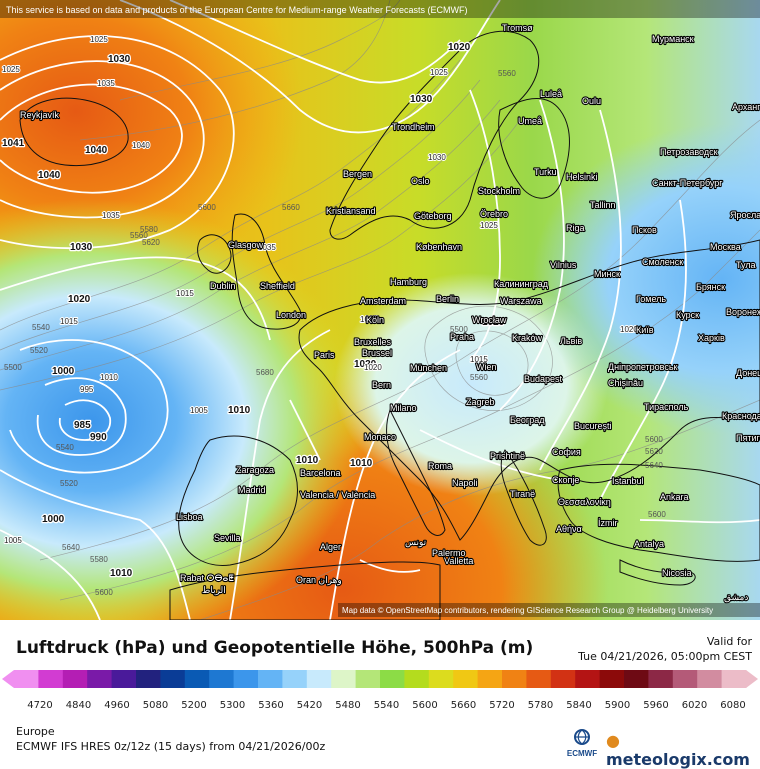 The height and width of the screenshot is (769, 760). I want to click on city-label: Bergen, so click(357, 174).